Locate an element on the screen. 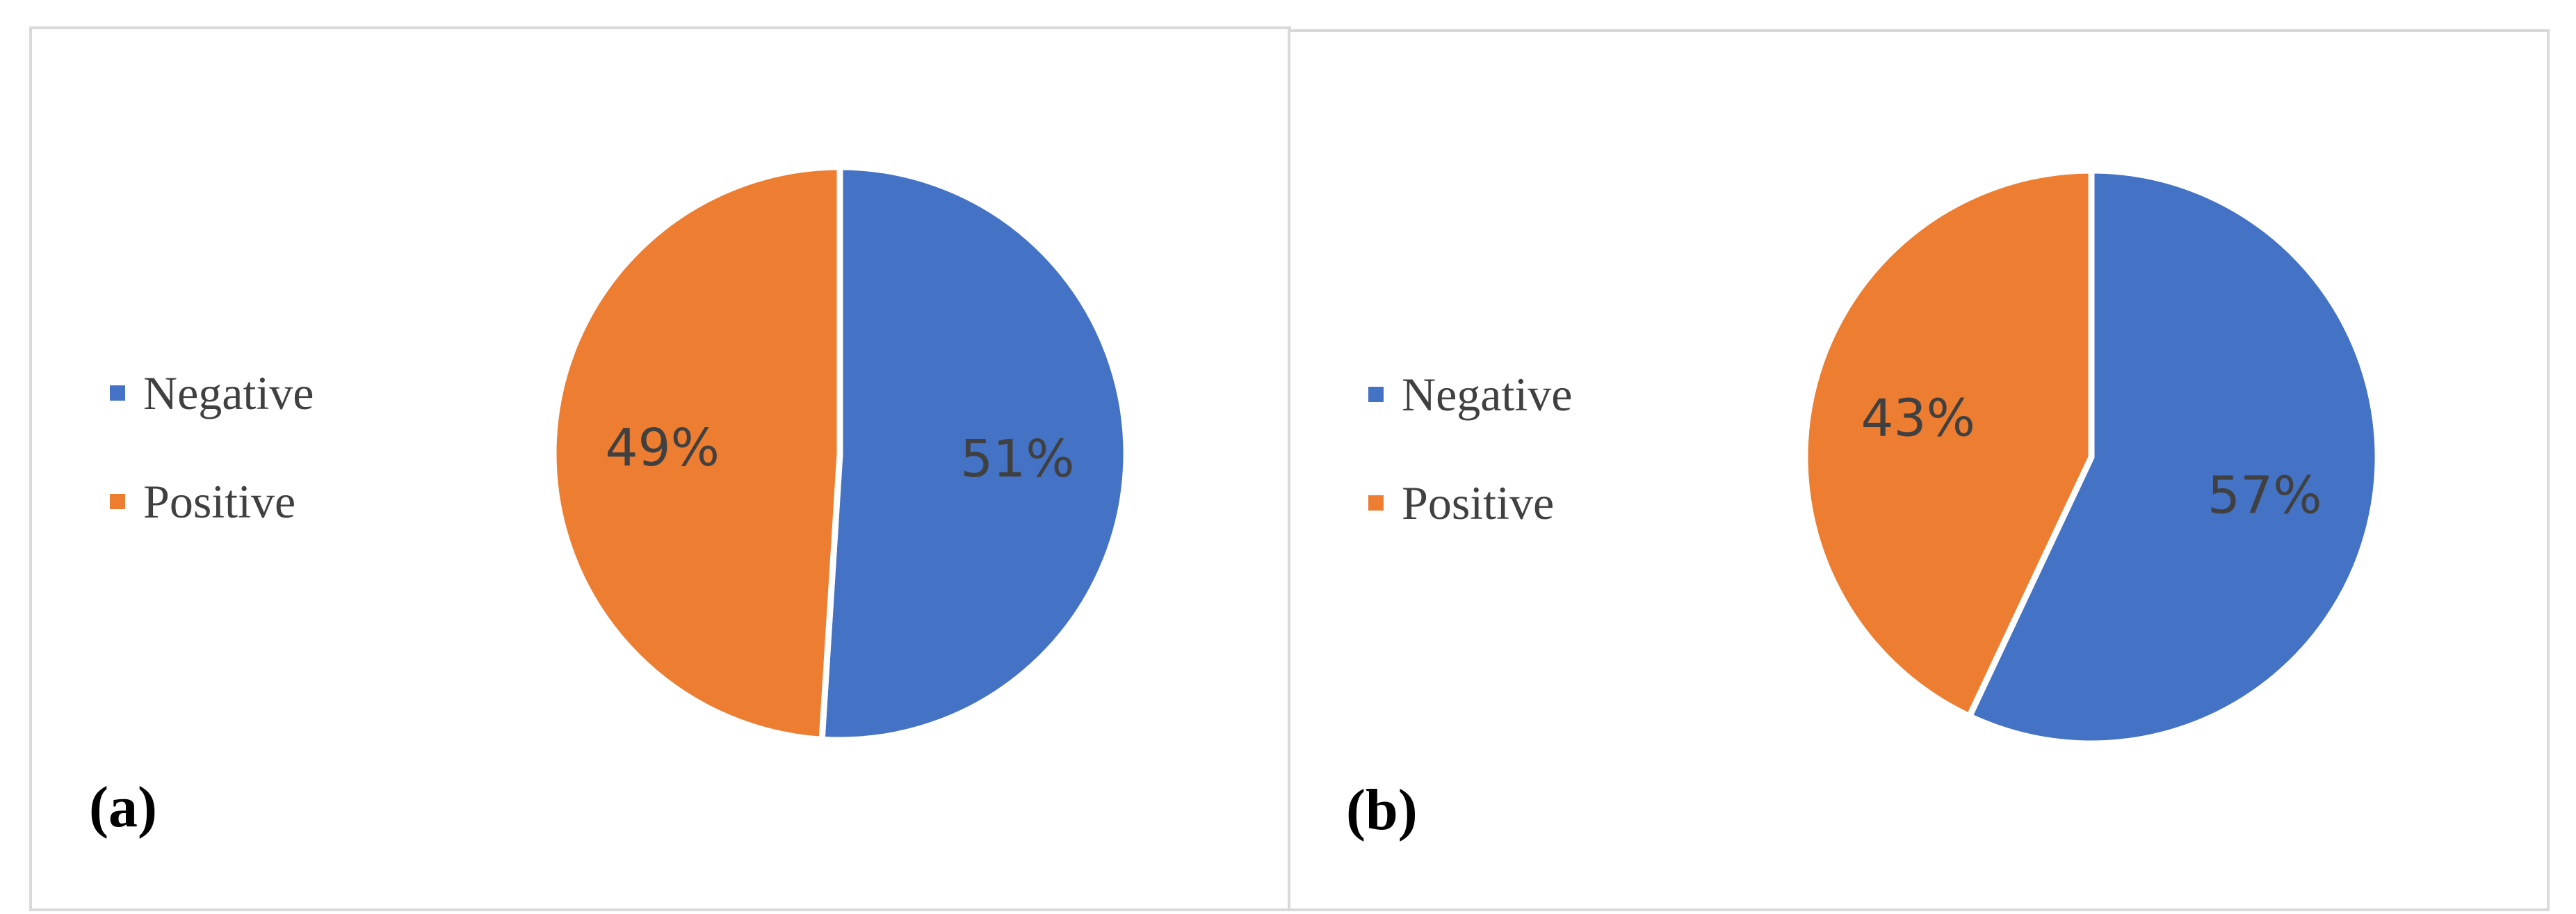  data-label-positive: 49% is located at coordinates (662, 448).